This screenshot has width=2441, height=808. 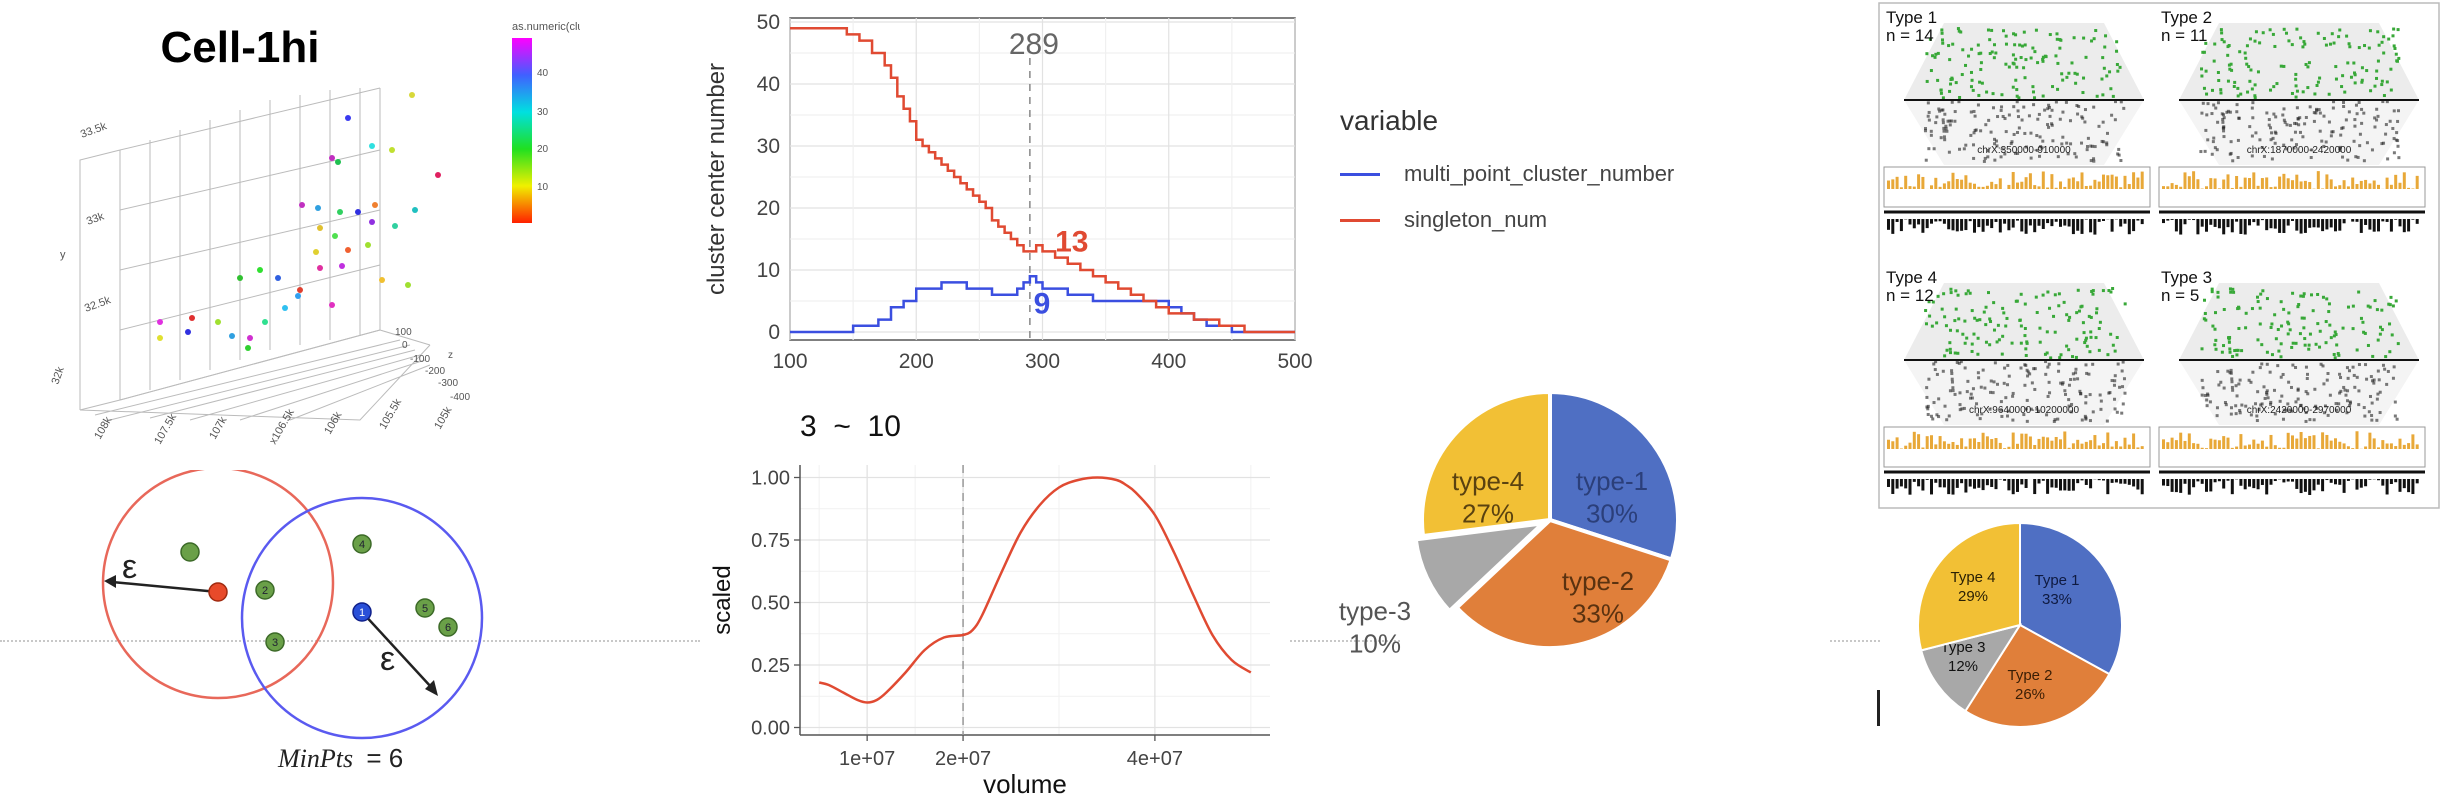 What do you see at coordinates (315, 758) in the screenshot?
I see `minpts-name: MinPts` at bounding box center [315, 758].